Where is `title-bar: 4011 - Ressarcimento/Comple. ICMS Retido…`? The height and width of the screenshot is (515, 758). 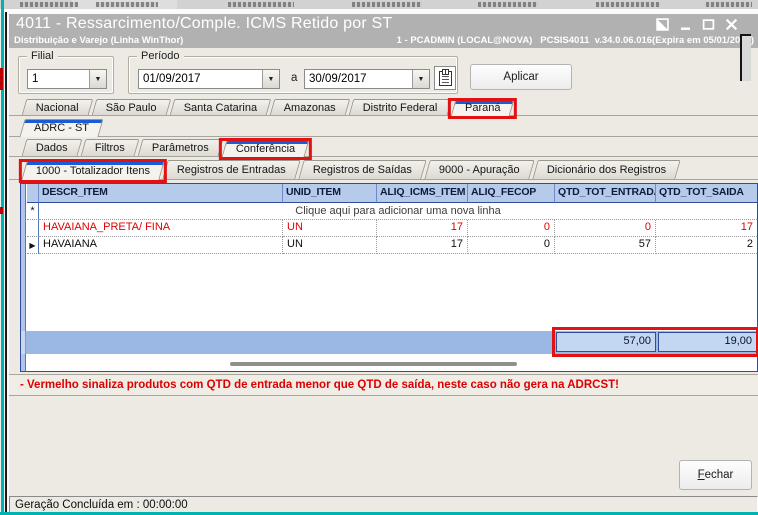 title-bar: 4011 - Ressarcimento/Comple. ICMS Retido… is located at coordinates (383, 24).